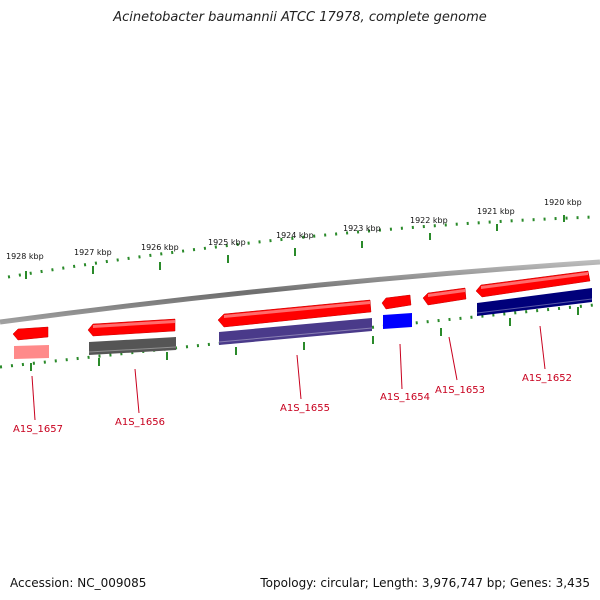 This screenshot has height=600, width=600. What do you see at coordinates (295, 235) in the screenshot?
I see `kbp-label-1924: 1924 kbp` at bounding box center [295, 235].